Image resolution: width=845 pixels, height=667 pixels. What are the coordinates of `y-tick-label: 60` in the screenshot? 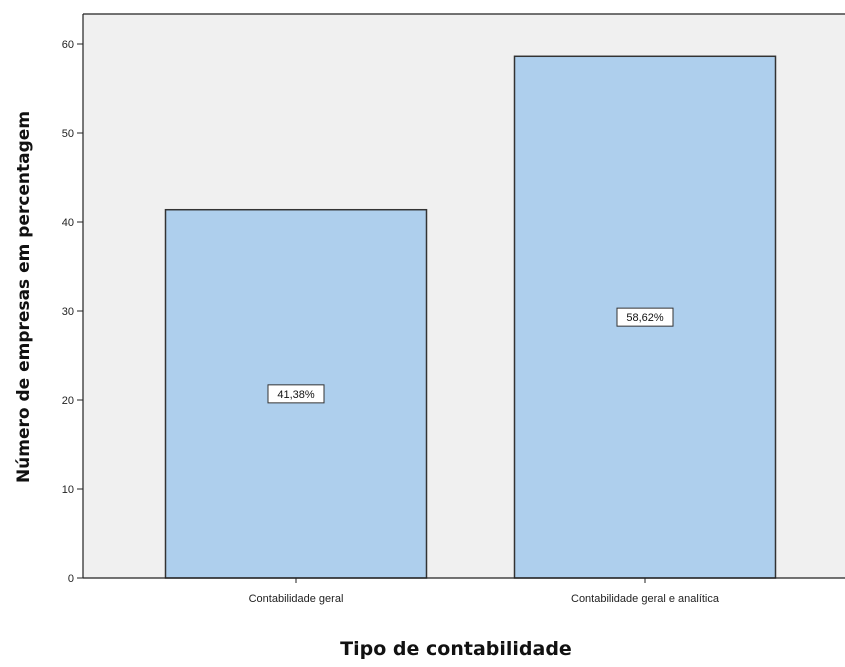 It's located at (68, 45).